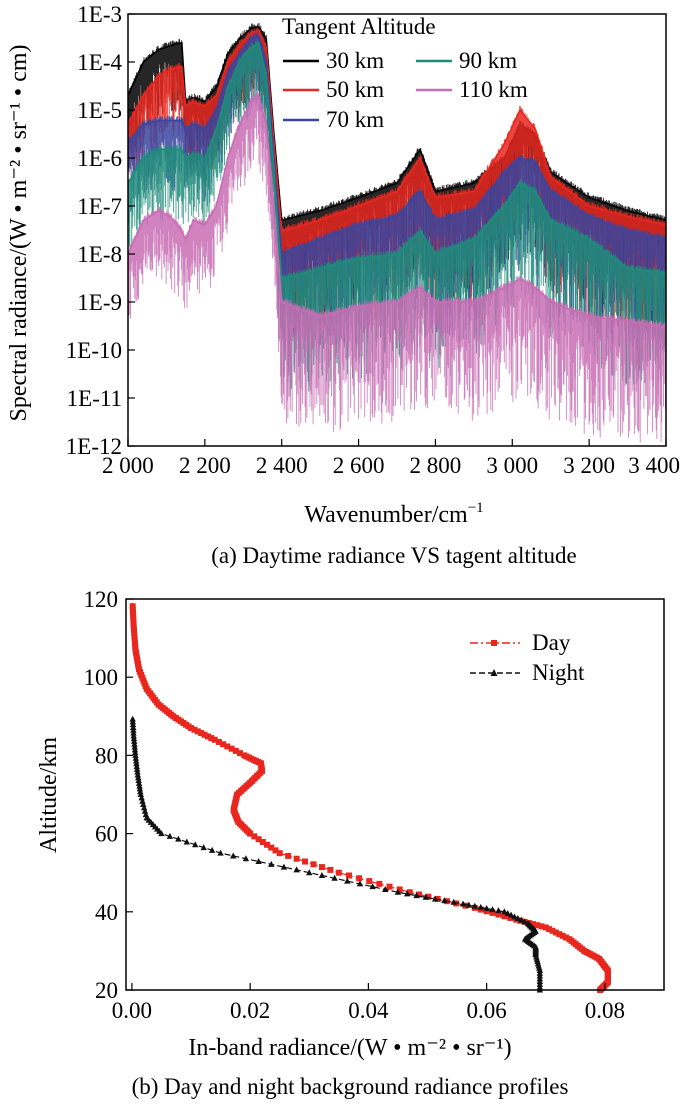 The image size is (700, 1107). I want to click on chart-a-ytick-label: 1E-6, so click(99, 158).